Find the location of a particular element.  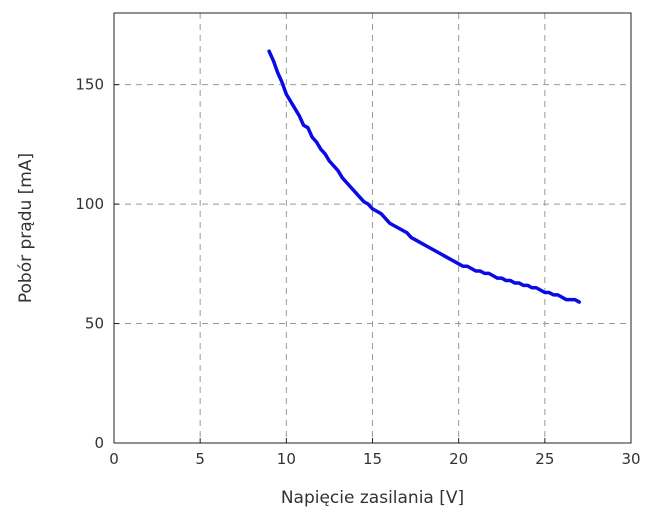

x-tick-label: 15 is located at coordinates (372, 459).